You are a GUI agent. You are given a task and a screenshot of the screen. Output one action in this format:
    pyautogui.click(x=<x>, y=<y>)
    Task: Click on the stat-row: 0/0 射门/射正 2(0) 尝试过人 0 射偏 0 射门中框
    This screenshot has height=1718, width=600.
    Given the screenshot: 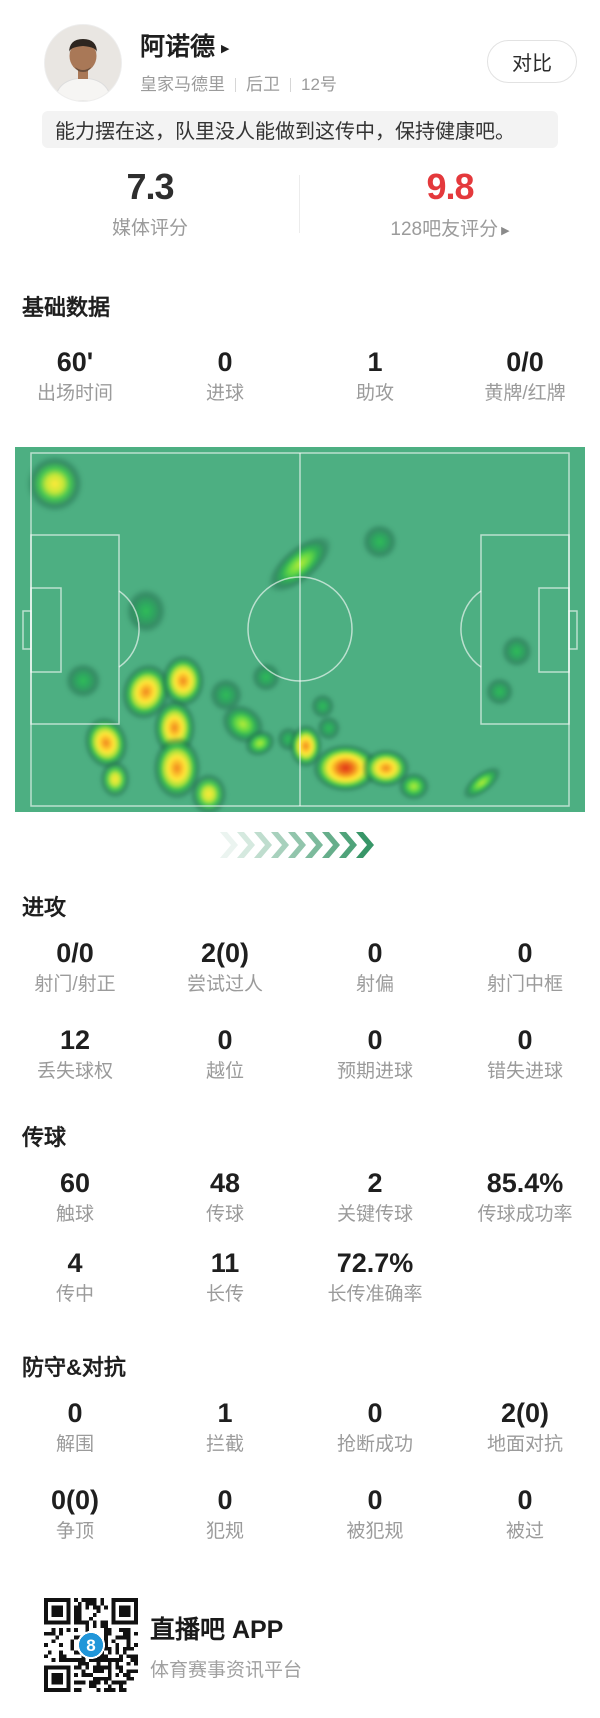 What is the action you would take?
    pyautogui.click(x=300, y=967)
    